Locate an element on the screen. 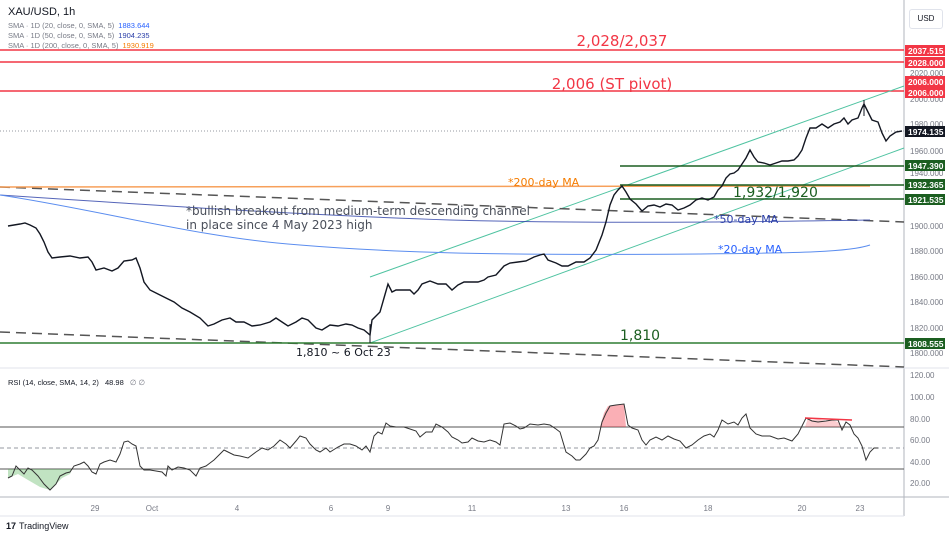 The width and height of the screenshot is (949, 536). resistance-label: 2,028/2,037 is located at coordinates (622, 41).